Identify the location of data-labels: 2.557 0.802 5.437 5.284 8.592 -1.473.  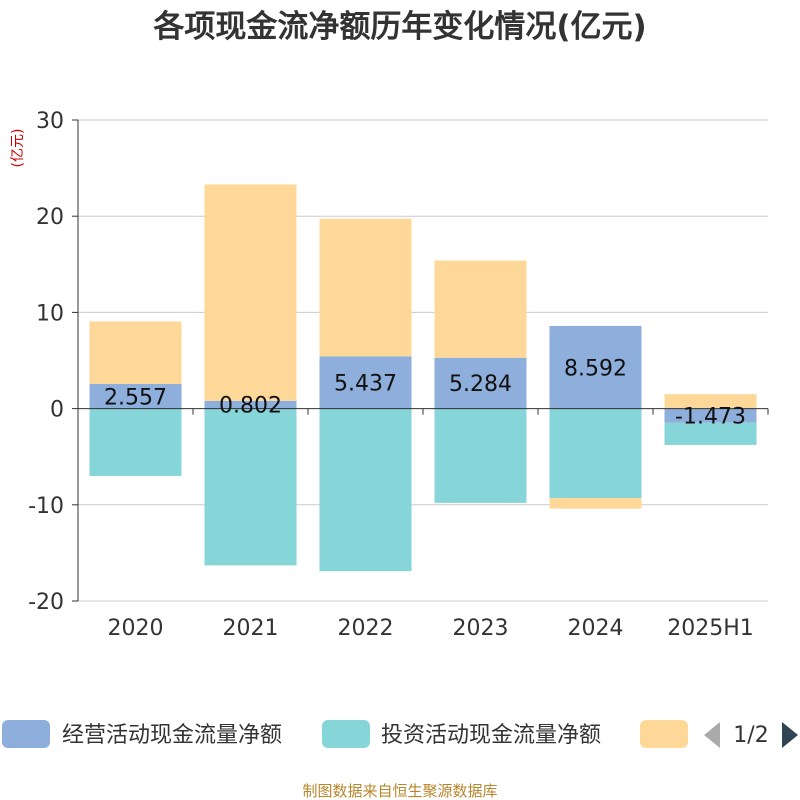
(425, 392).